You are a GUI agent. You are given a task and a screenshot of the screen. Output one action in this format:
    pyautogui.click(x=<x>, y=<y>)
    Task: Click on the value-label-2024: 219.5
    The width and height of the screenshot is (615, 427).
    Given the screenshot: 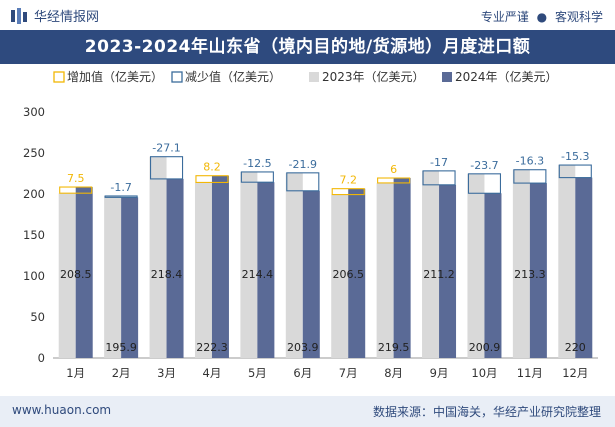 What is the action you would take?
    pyautogui.click(x=394, y=347)
    